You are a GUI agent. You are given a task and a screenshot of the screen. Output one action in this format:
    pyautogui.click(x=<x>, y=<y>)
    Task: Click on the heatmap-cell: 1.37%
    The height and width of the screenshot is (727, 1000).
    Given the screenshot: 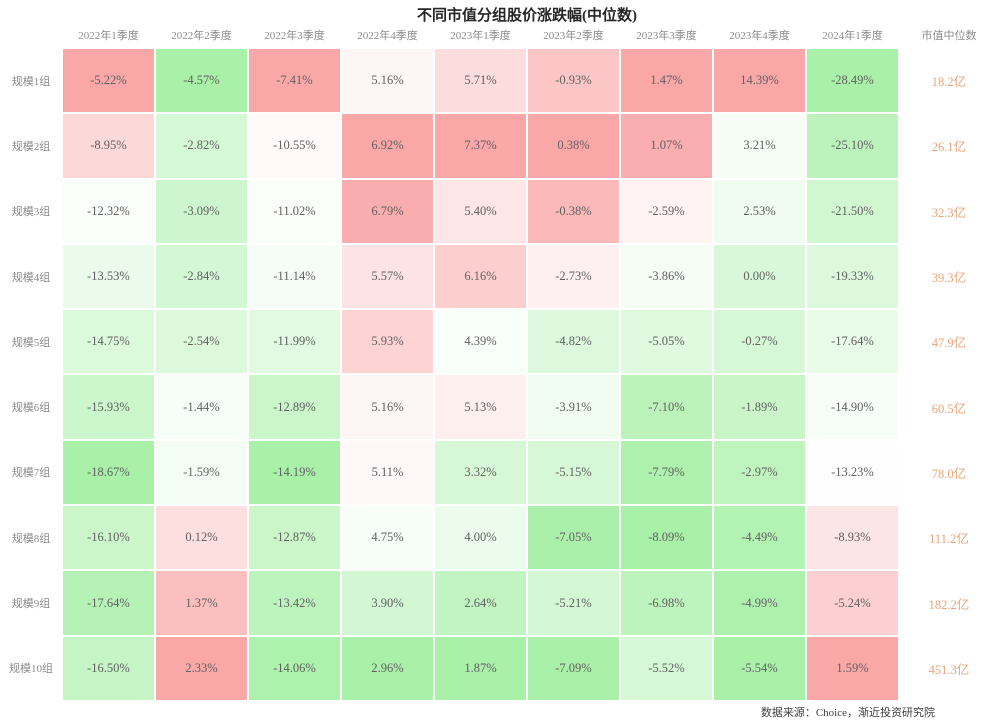 What is the action you would take?
    pyautogui.click(x=201, y=603)
    